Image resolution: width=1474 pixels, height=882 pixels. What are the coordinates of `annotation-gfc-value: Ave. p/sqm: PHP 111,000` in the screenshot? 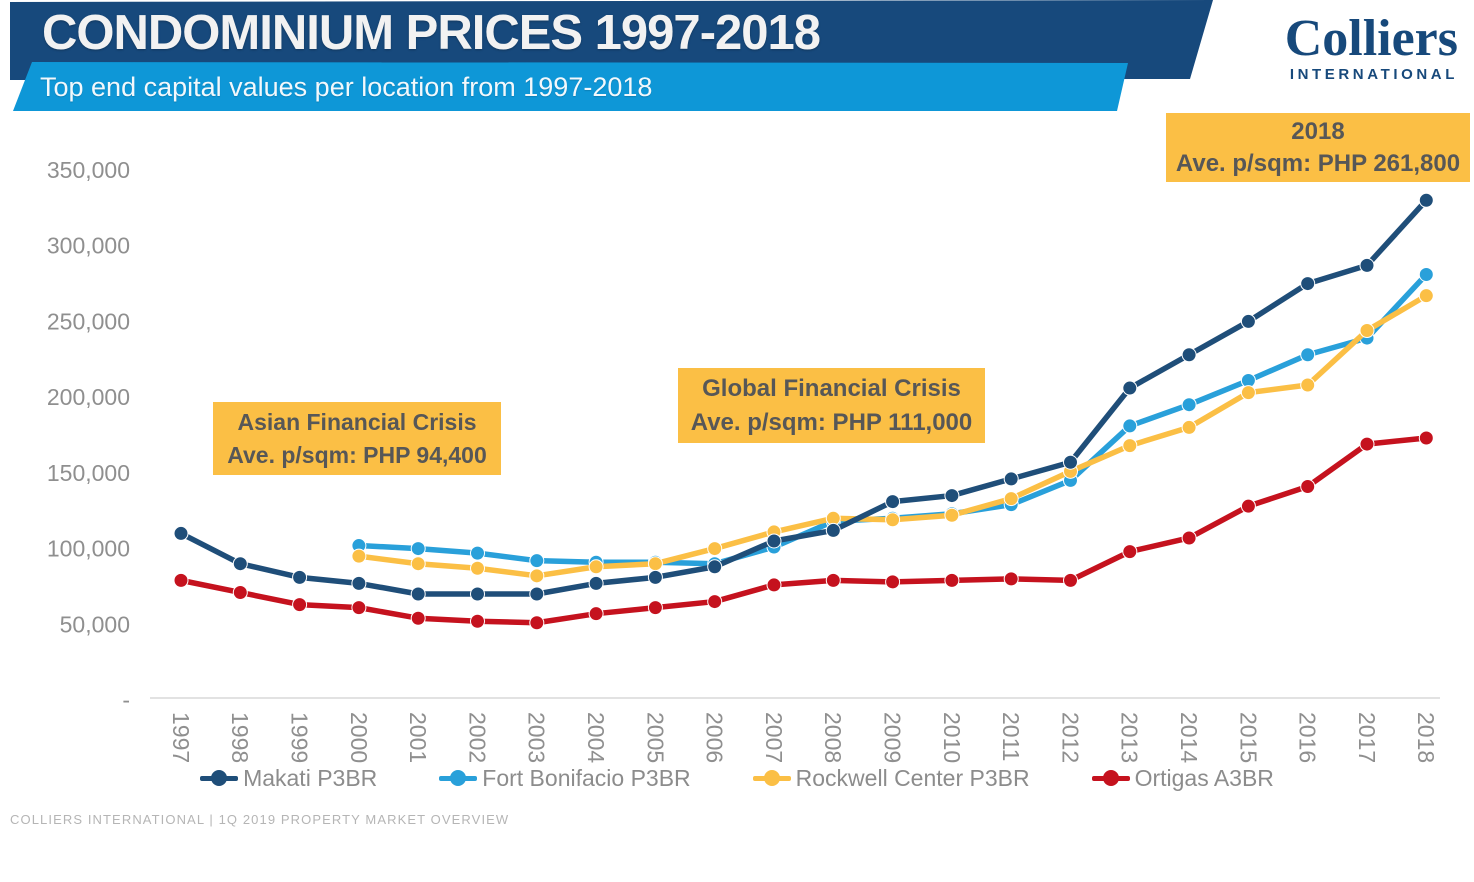 It's located at (831, 422).